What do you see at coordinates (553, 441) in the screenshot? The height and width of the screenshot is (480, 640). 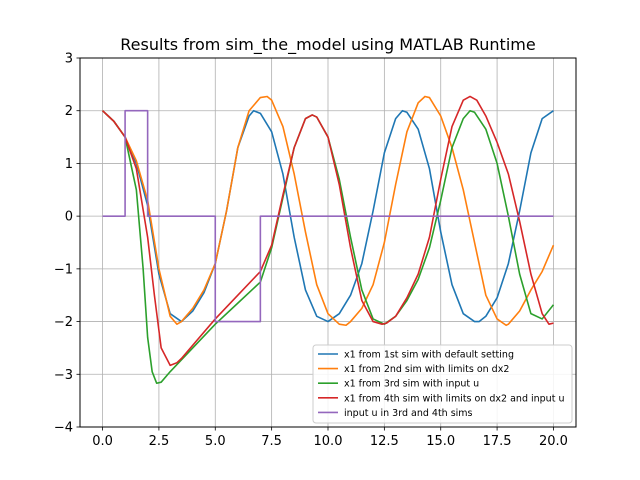 I see `x-tick-label: 20.0` at bounding box center [553, 441].